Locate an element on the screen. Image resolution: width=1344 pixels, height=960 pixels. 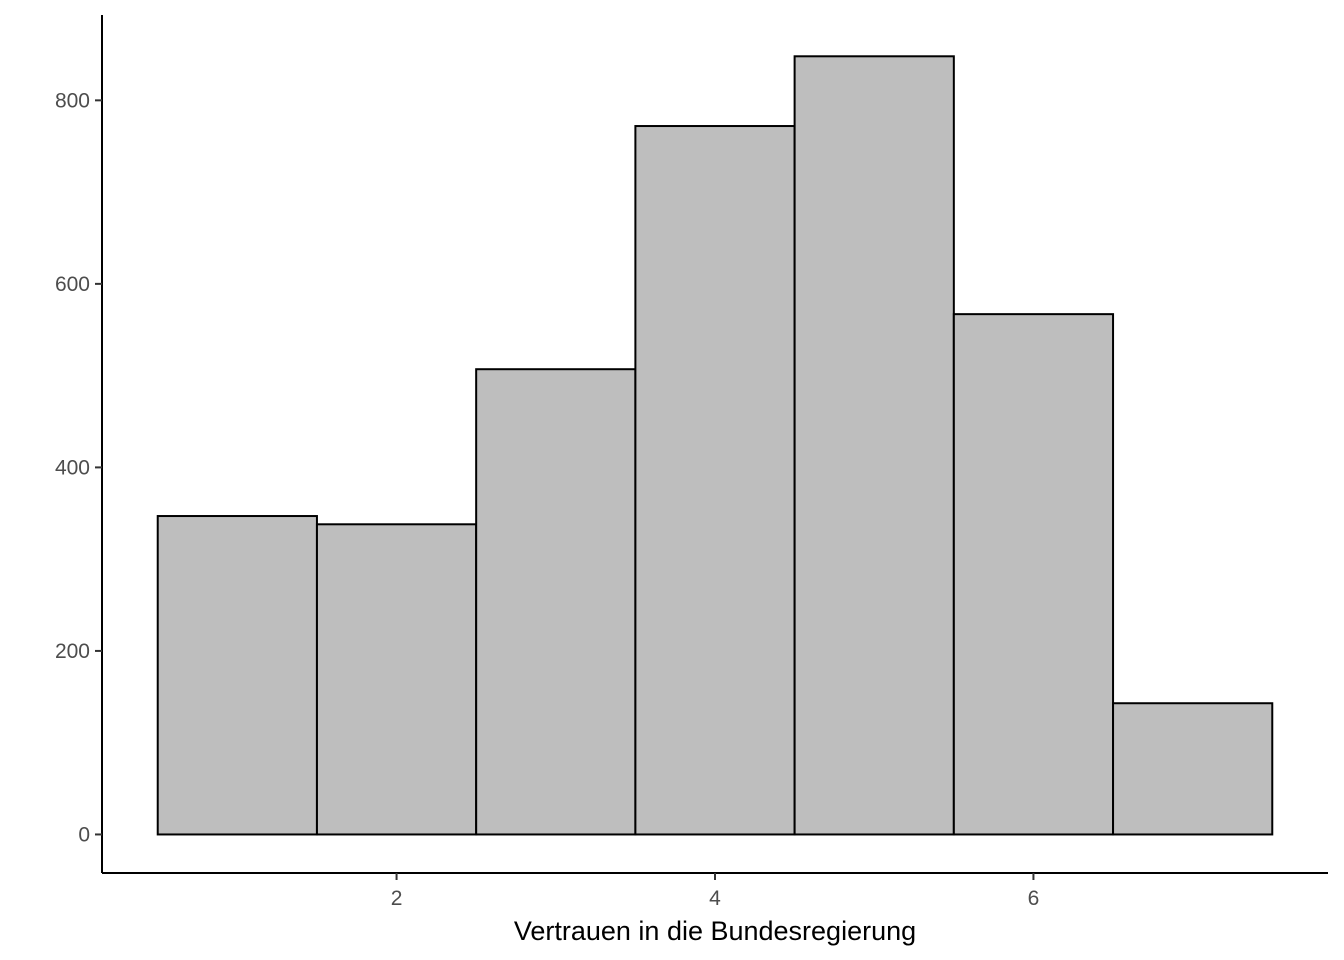
y-tick-label-200: 200 is located at coordinates (72, 651).